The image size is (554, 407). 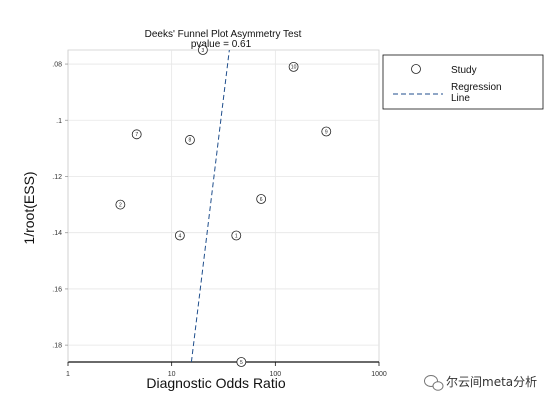 I want to click on study-point-1: 1, so click(x=236, y=235).